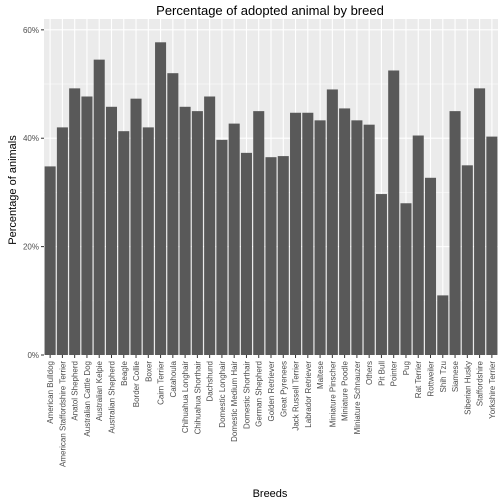 The height and width of the screenshot is (504, 504). What do you see at coordinates (87, 399) in the screenshot?
I see `x-tick-label: Australian Cattle Dog` at bounding box center [87, 399].